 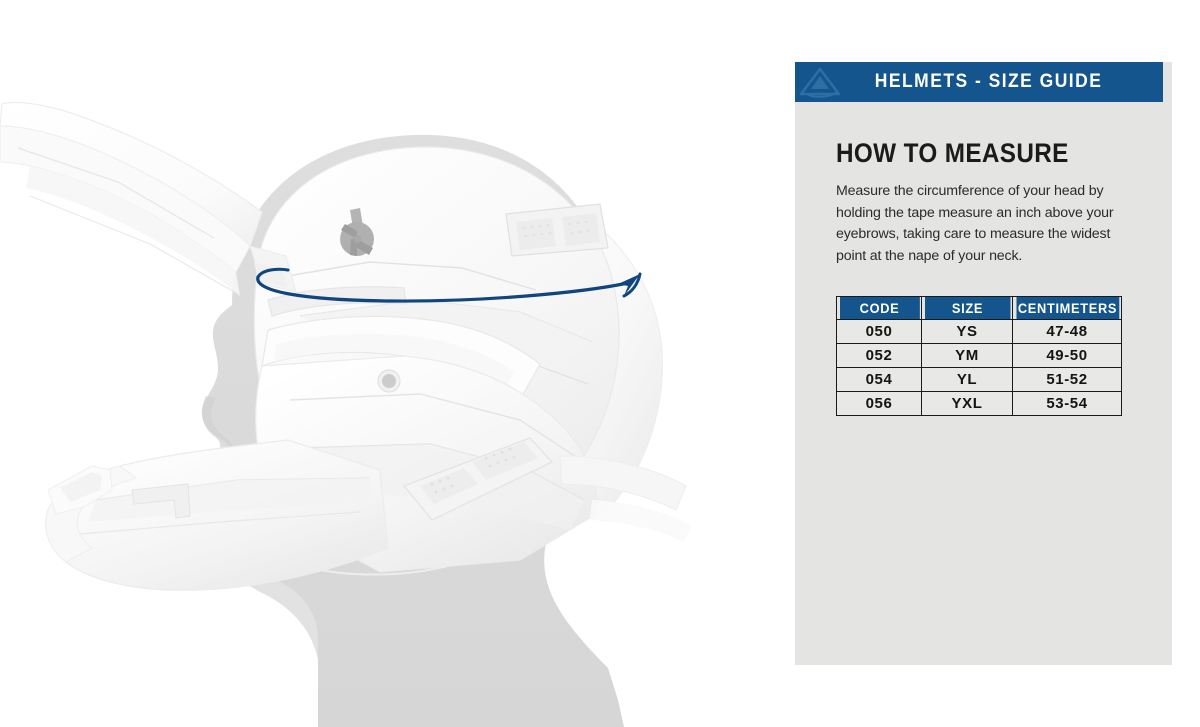 What do you see at coordinates (357, 232) in the screenshot?
I see `visor-pivot-screw-icon` at bounding box center [357, 232].